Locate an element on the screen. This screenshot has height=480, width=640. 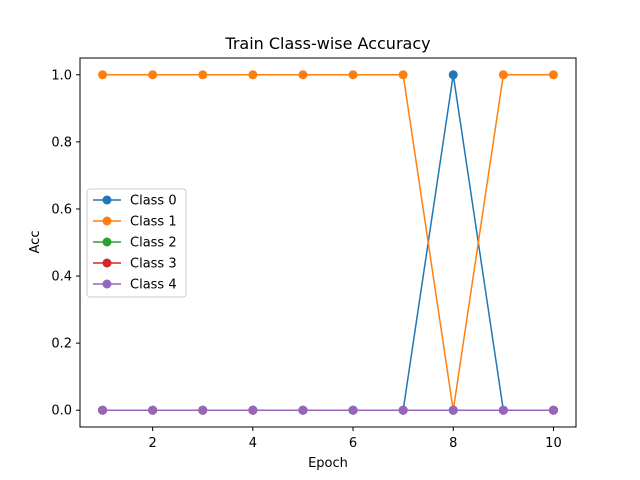
x-tick-label-2: 6 is located at coordinates (353, 443).